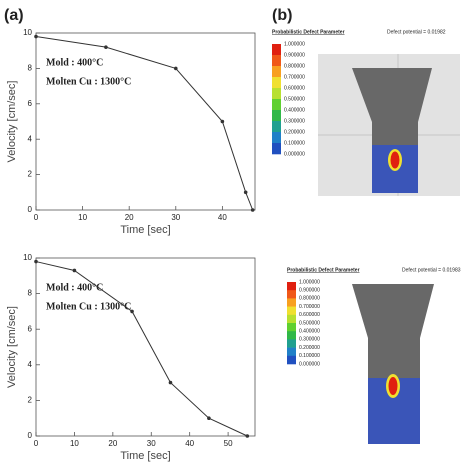 This screenshot has height=472, width=468. Describe the element at coordinates (282, 15) in the screenshot. I see `panel-label: (b)` at that location.